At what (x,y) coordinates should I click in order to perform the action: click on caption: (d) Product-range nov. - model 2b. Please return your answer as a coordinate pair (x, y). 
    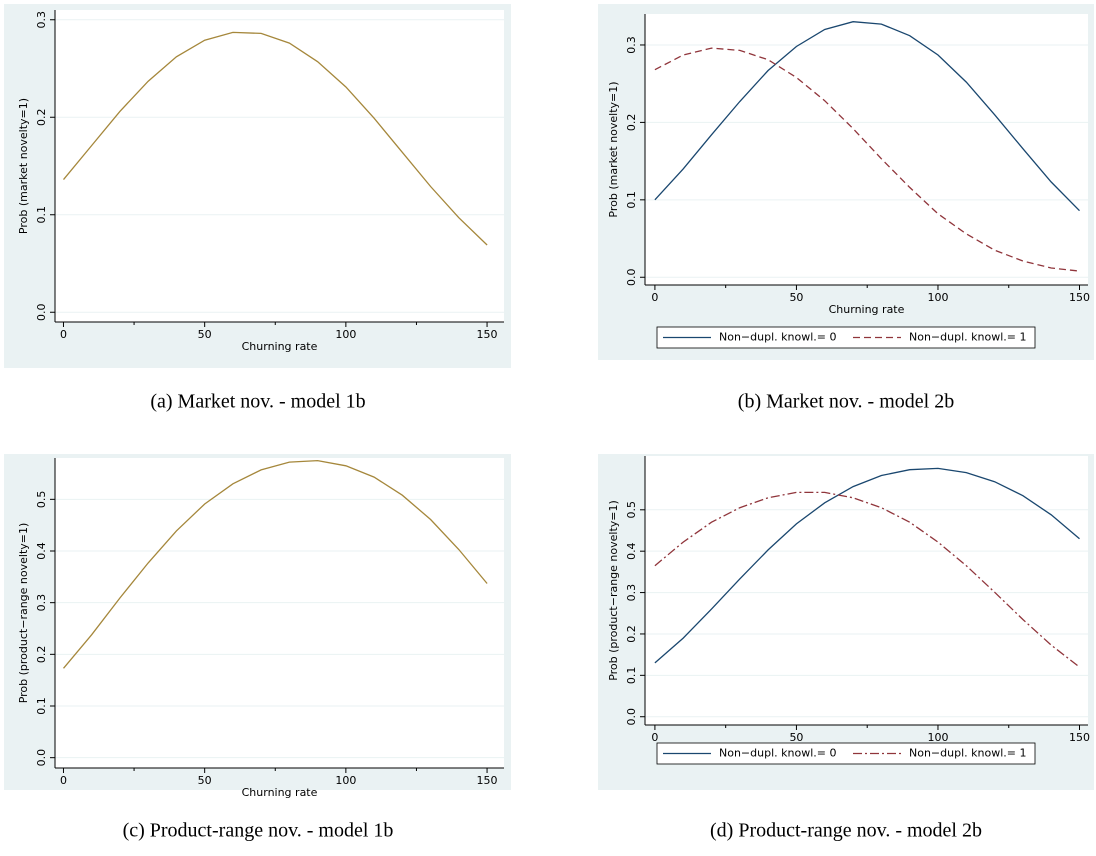
    Looking at the image, I should click on (846, 831).